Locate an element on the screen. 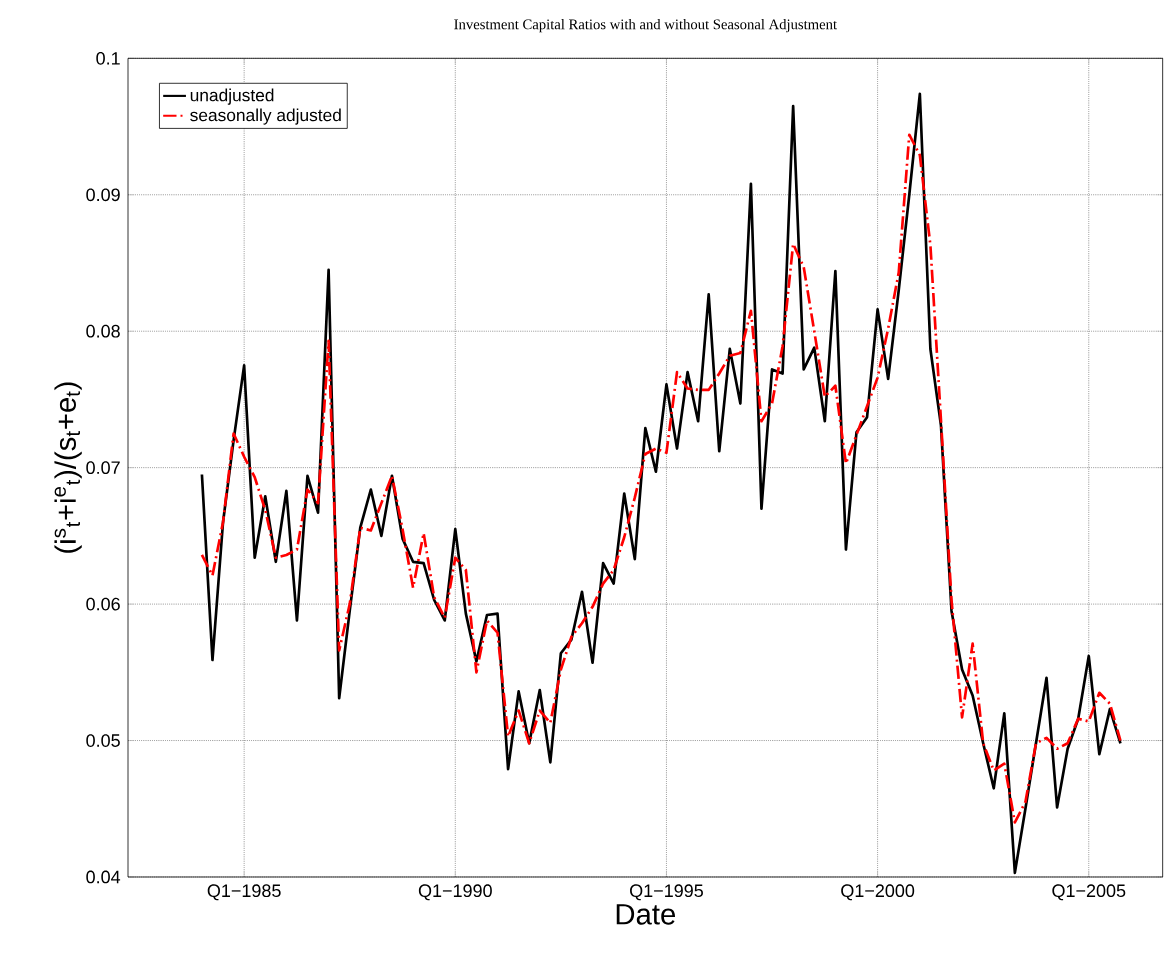 The height and width of the screenshot is (953, 1171). x-tick-label: Q1−2005 is located at coordinates (1089, 892).